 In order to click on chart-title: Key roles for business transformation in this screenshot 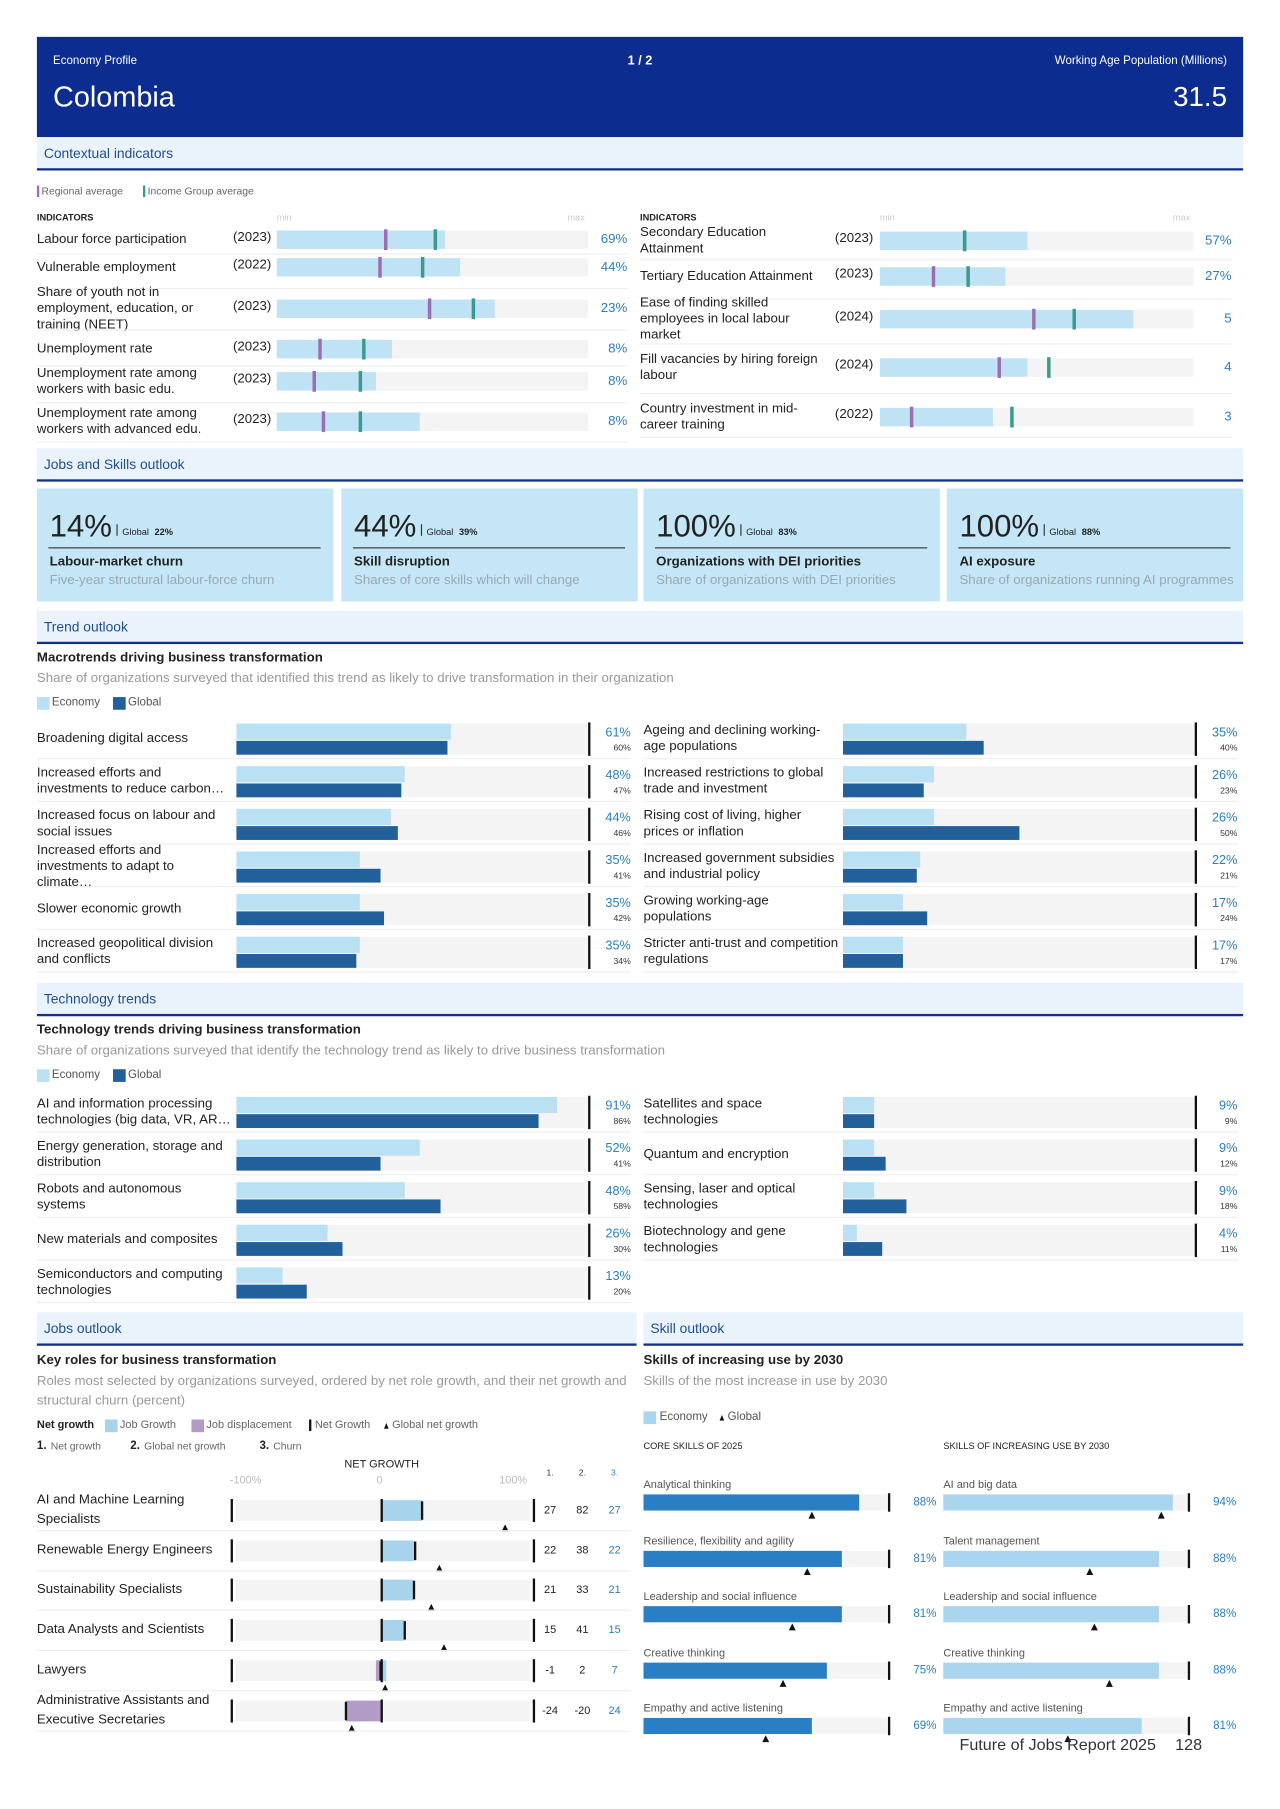, I will do `click(156, 1360)`.